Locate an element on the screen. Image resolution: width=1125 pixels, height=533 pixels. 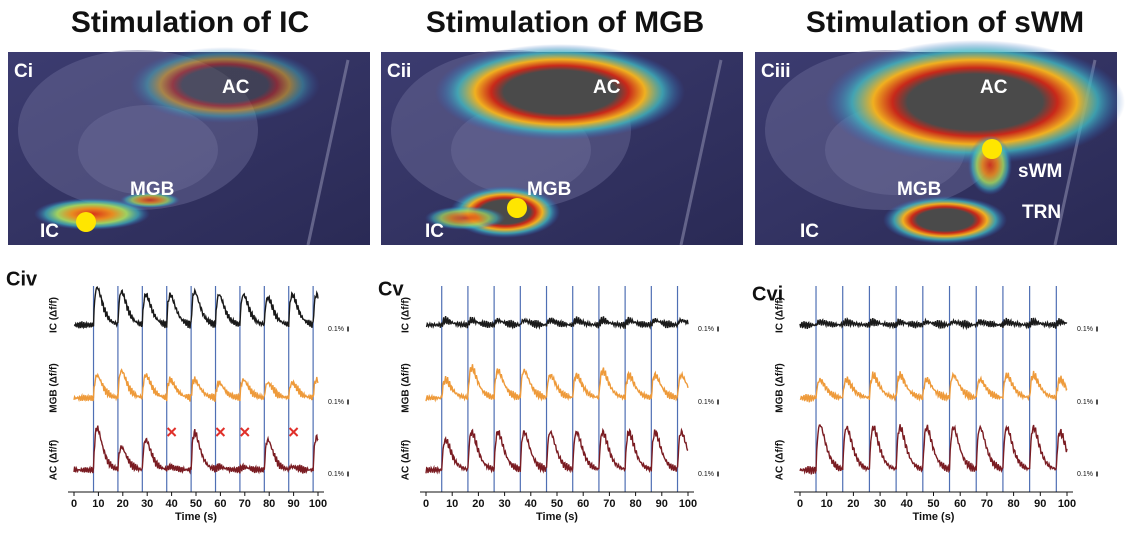
y-axis-label: MGB (Δf/f) is located at coordinates (780, 387).